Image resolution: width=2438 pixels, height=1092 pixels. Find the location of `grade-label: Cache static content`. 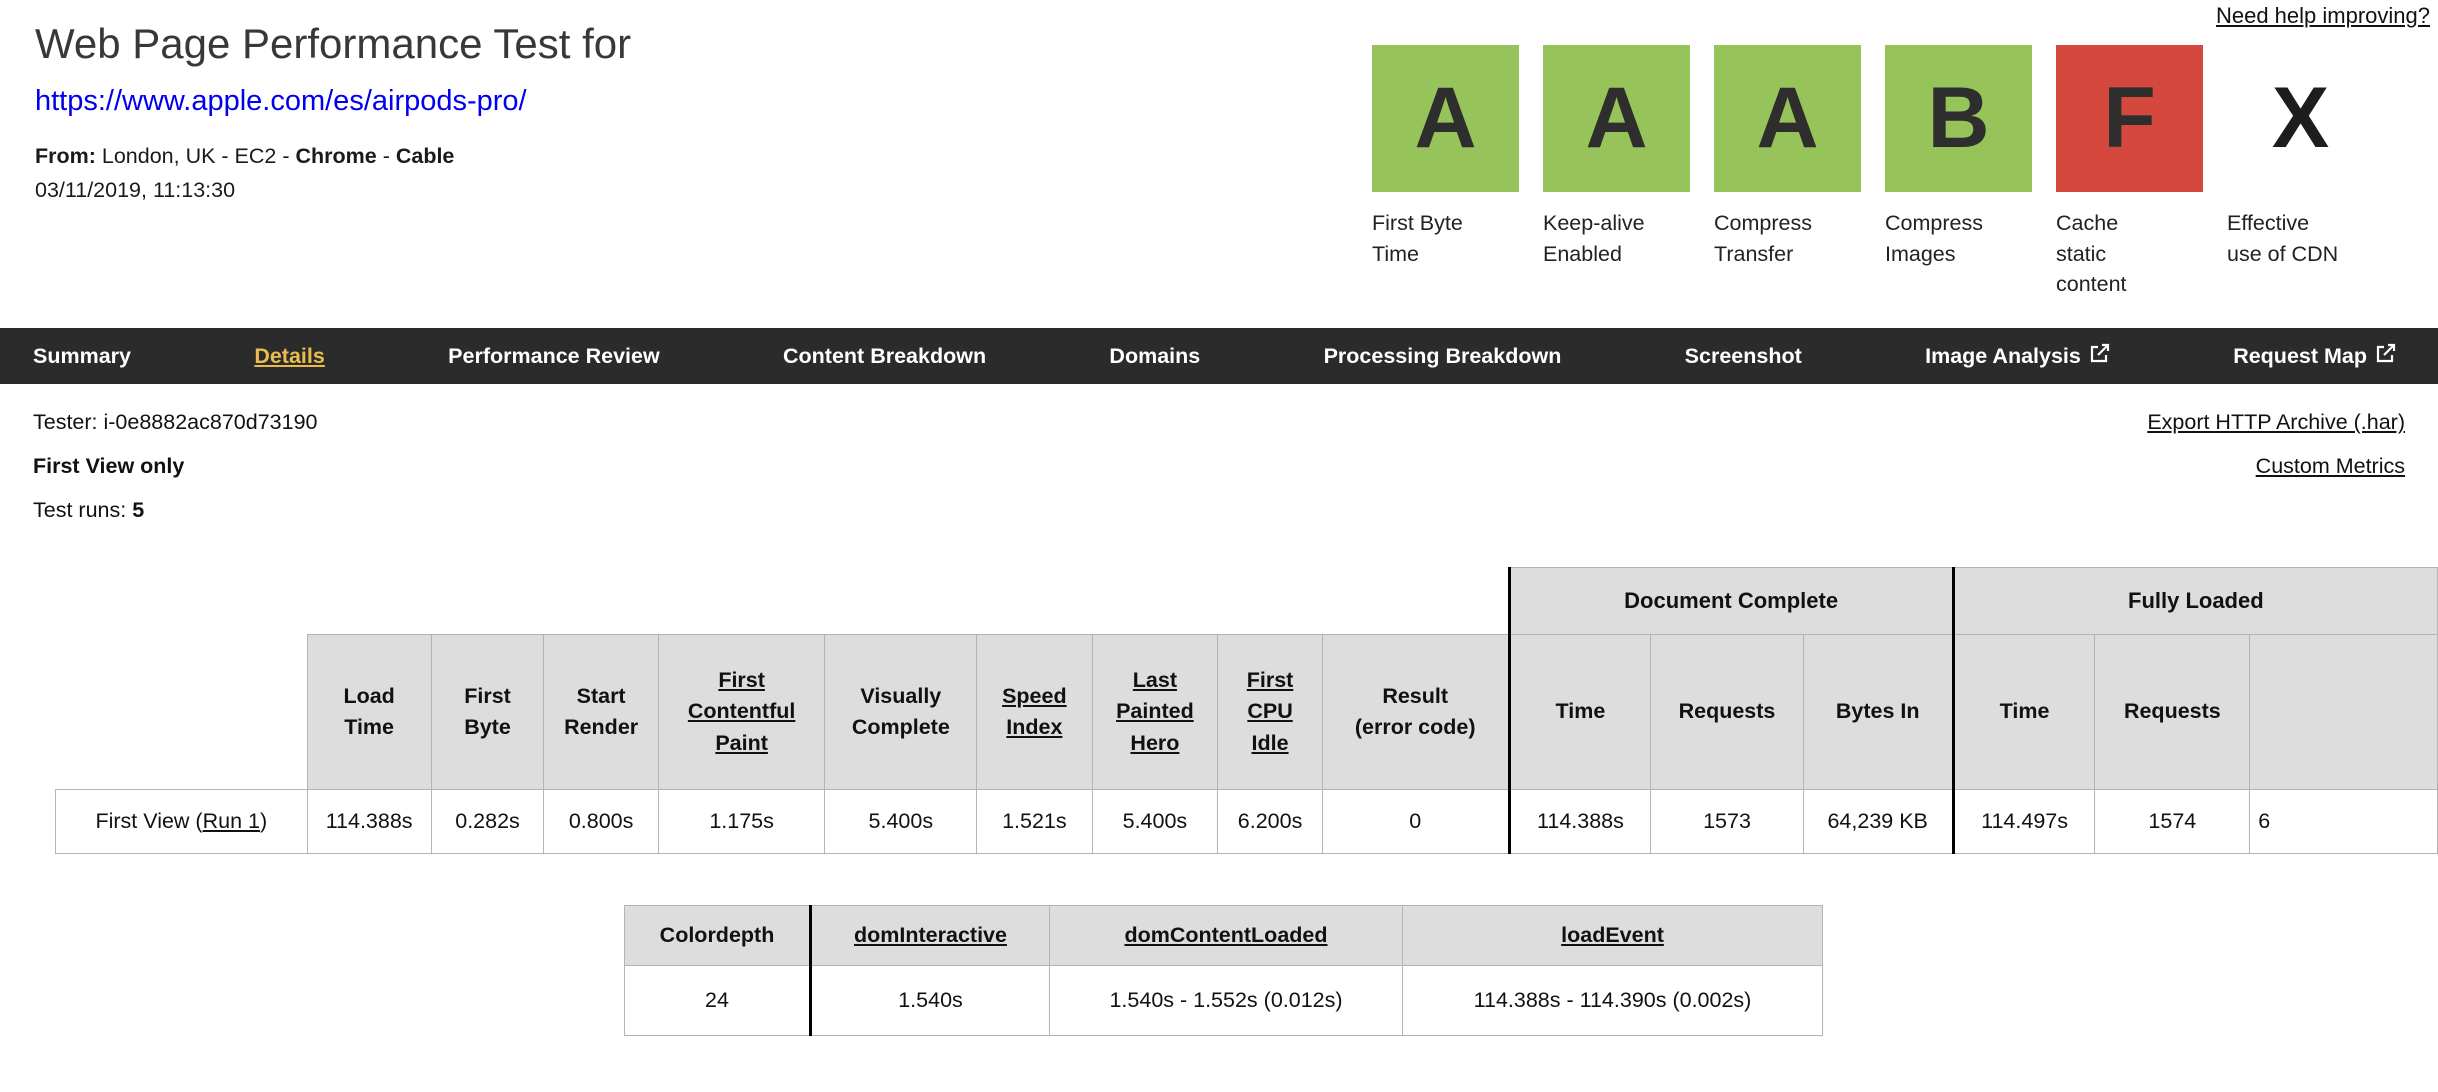

grade-label: Cache static content is located at coordinates (2091, 254).